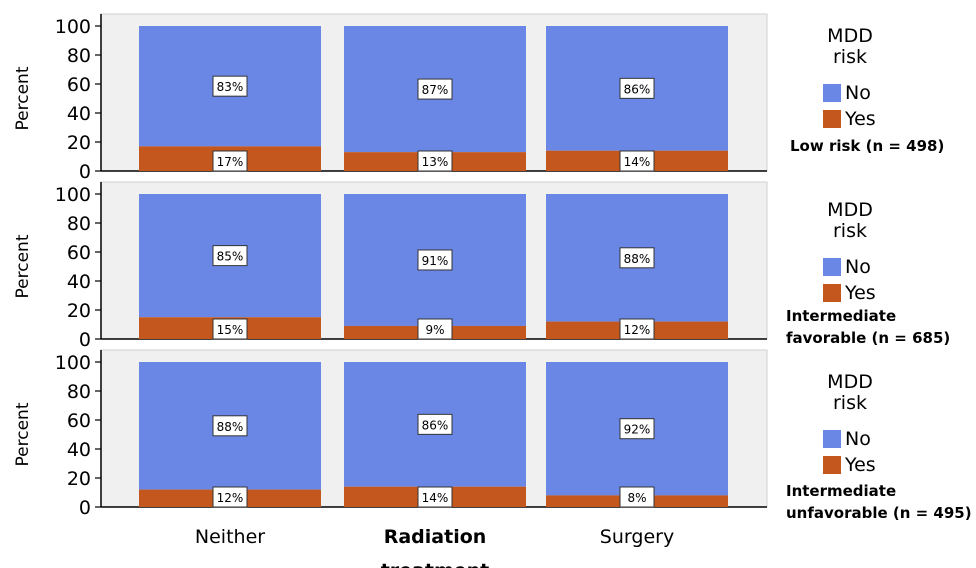 The image size is (976, 568). What do you see at coordinates (879, 502) in the screenshot?
I see `panel-label: Intermediate unfavorable (n = 495)` at bounding box center [879, 502].